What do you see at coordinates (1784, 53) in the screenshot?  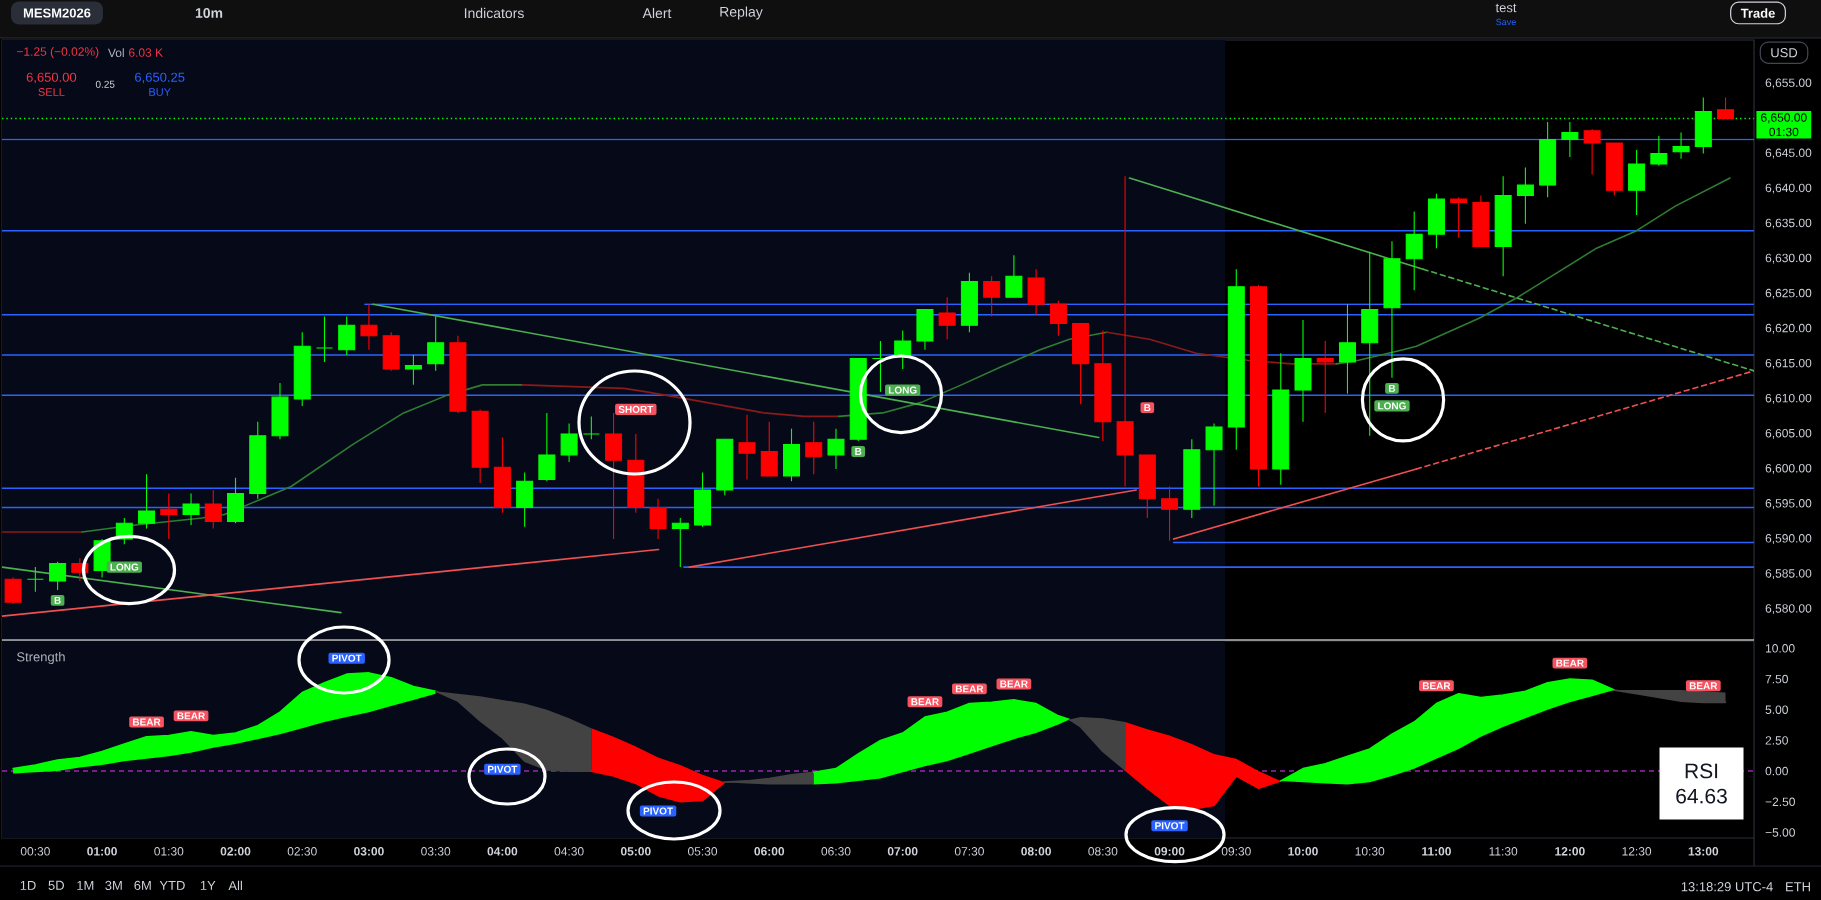 I see `text: USD` at bounding box center [1784, 53].